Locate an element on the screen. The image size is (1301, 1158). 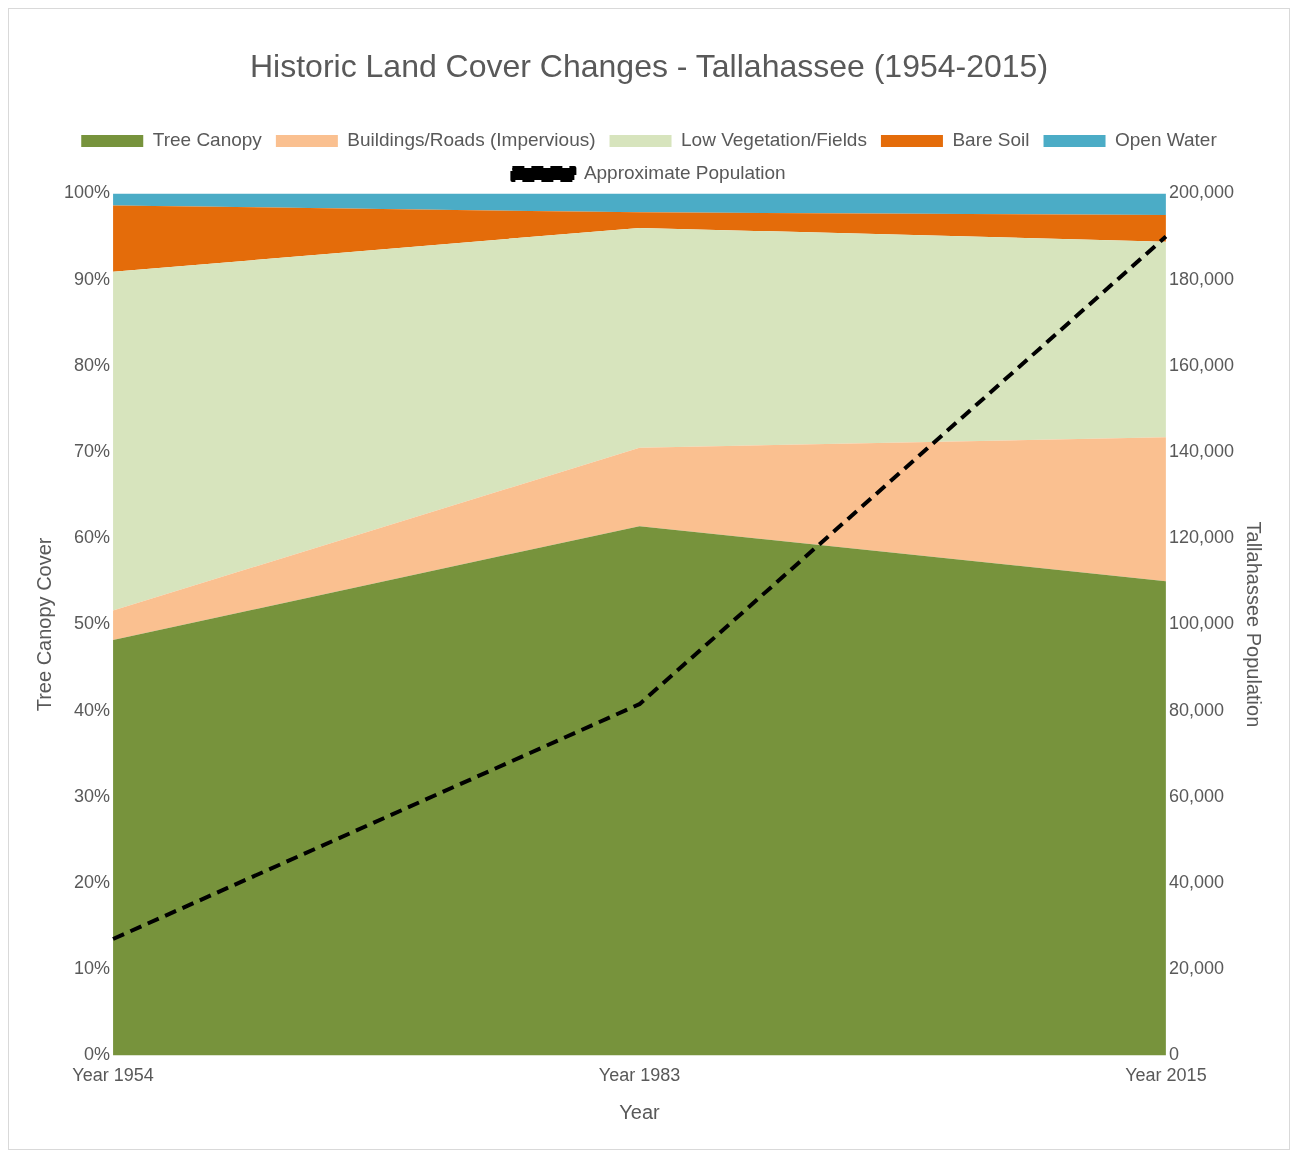
x-tick-label: Year 1954 is located at coordinates (113, 1075).